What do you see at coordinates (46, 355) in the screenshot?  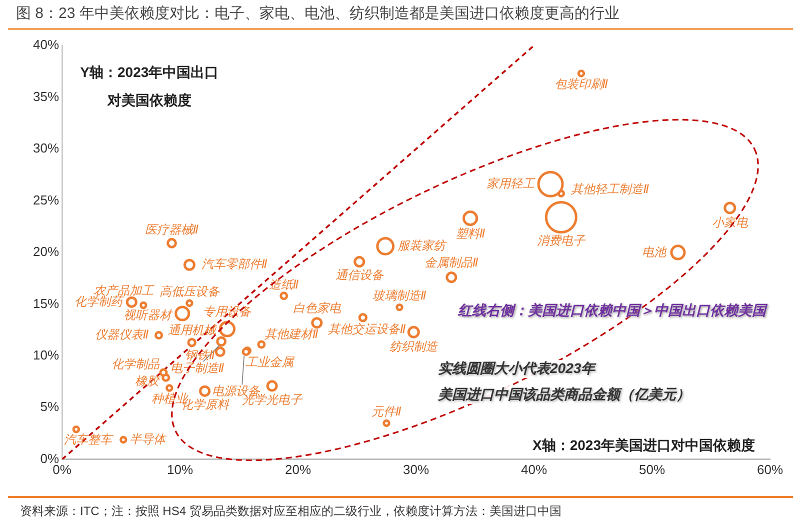 I see `y-tick-label: 10%` at bounding box center [46, 355].